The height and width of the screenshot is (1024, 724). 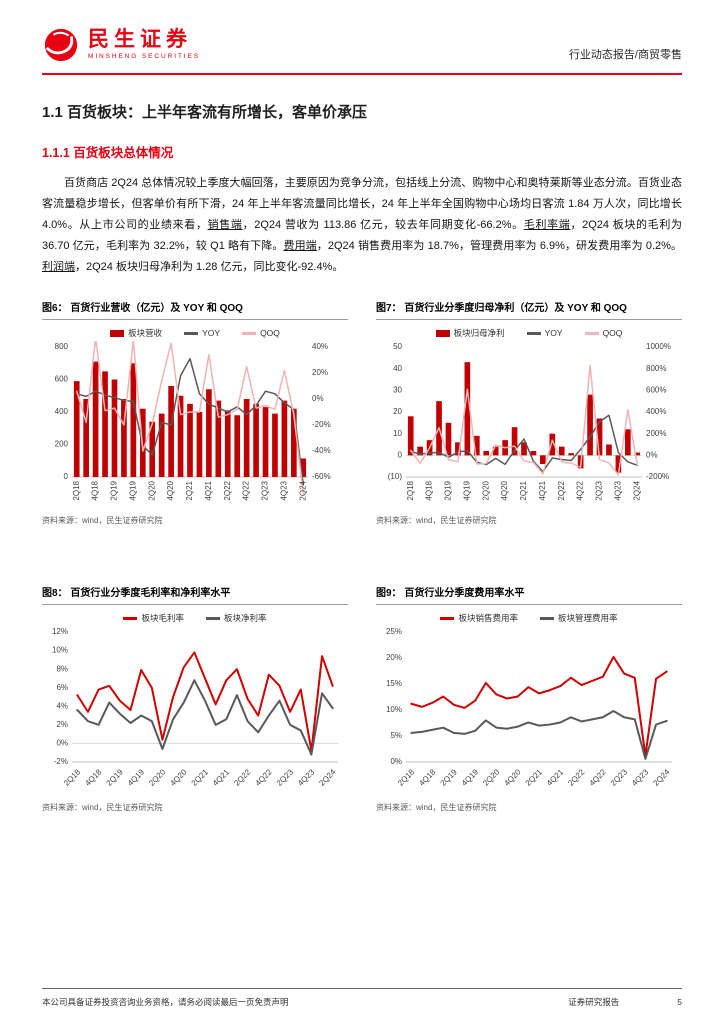 What do you see at coordinates (394, 684) in the screenshot?
I see `svg-text: 15%` at bounding box center [394, 684].